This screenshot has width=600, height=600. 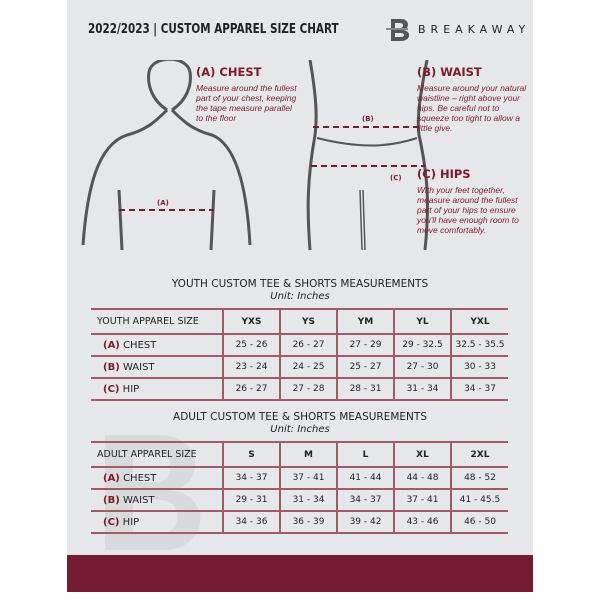 What do you see at coordinates (422, 344) in the screenshot?
I see `measurement-value: 29 - 32.5` at bounding box center [422, 344].